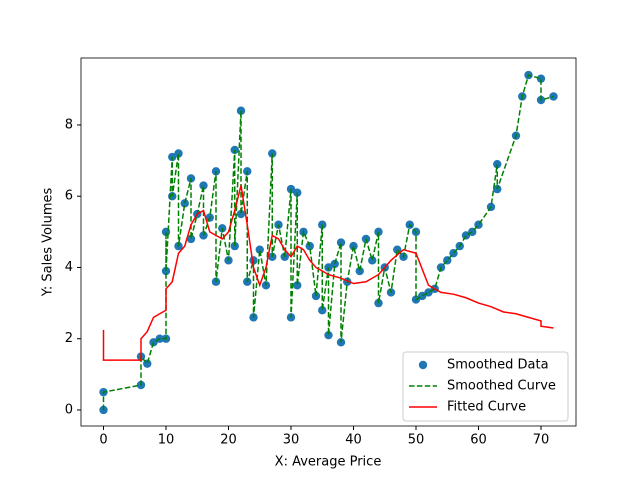 The height and width of the screenshot is (480, 640). Describe the element at coordinates (69, 196) in the screenshot. I see `y-tick-label: 6` at that location.